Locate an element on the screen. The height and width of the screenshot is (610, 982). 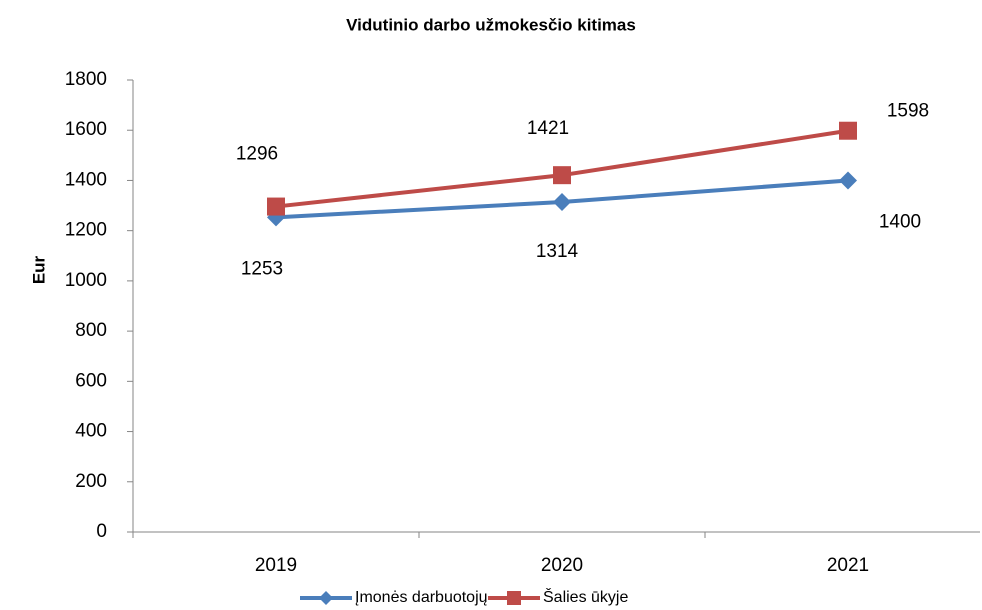
x-tick-label: 2019 is located at coordinates (276, 565).